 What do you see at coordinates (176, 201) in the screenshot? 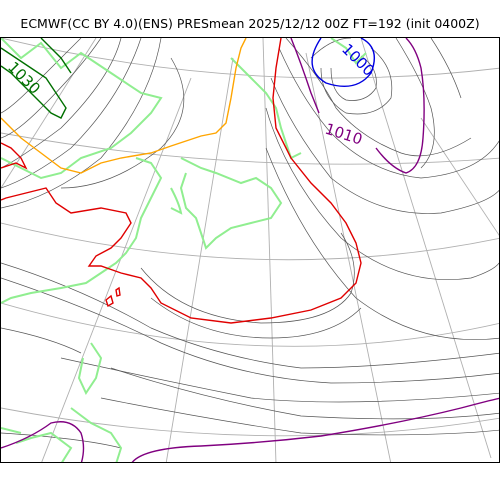
I see `coast-japan-kyushu` at bounding box center [176, 201].